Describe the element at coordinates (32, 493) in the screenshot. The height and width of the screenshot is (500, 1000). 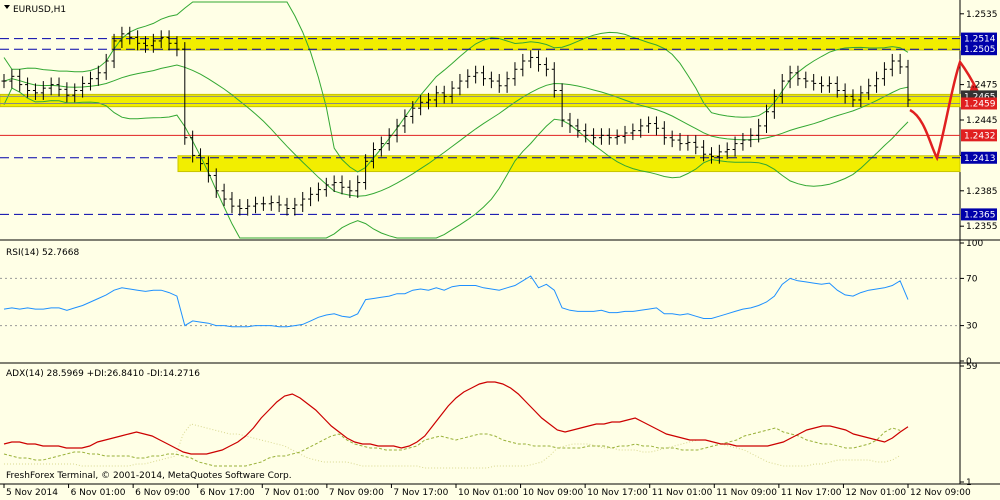
I see `time-tick-label: 5 Nov 2014` at that location.